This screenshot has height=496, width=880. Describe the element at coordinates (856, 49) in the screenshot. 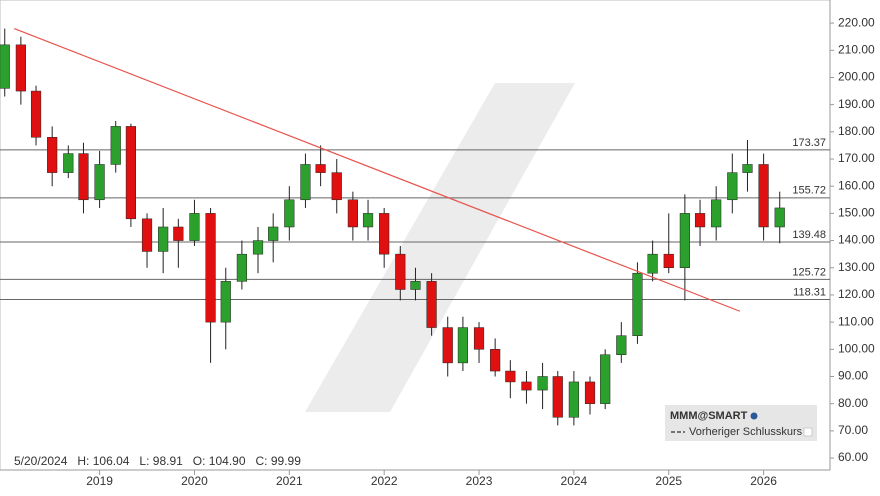

I see `y-tick-label: 210.00` at that location.